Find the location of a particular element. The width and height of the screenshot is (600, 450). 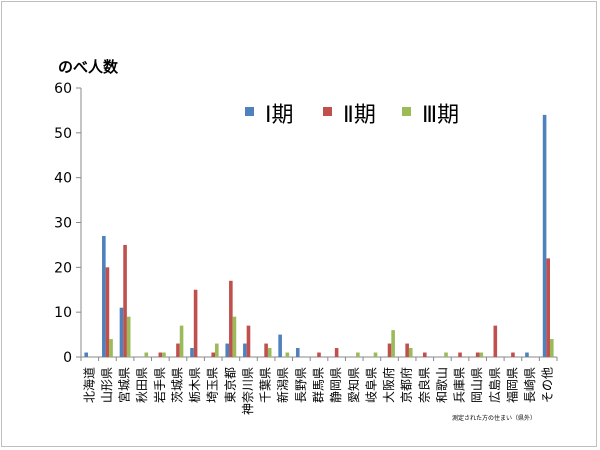

category-label: 長野県 is located at coordinates (301, 385).